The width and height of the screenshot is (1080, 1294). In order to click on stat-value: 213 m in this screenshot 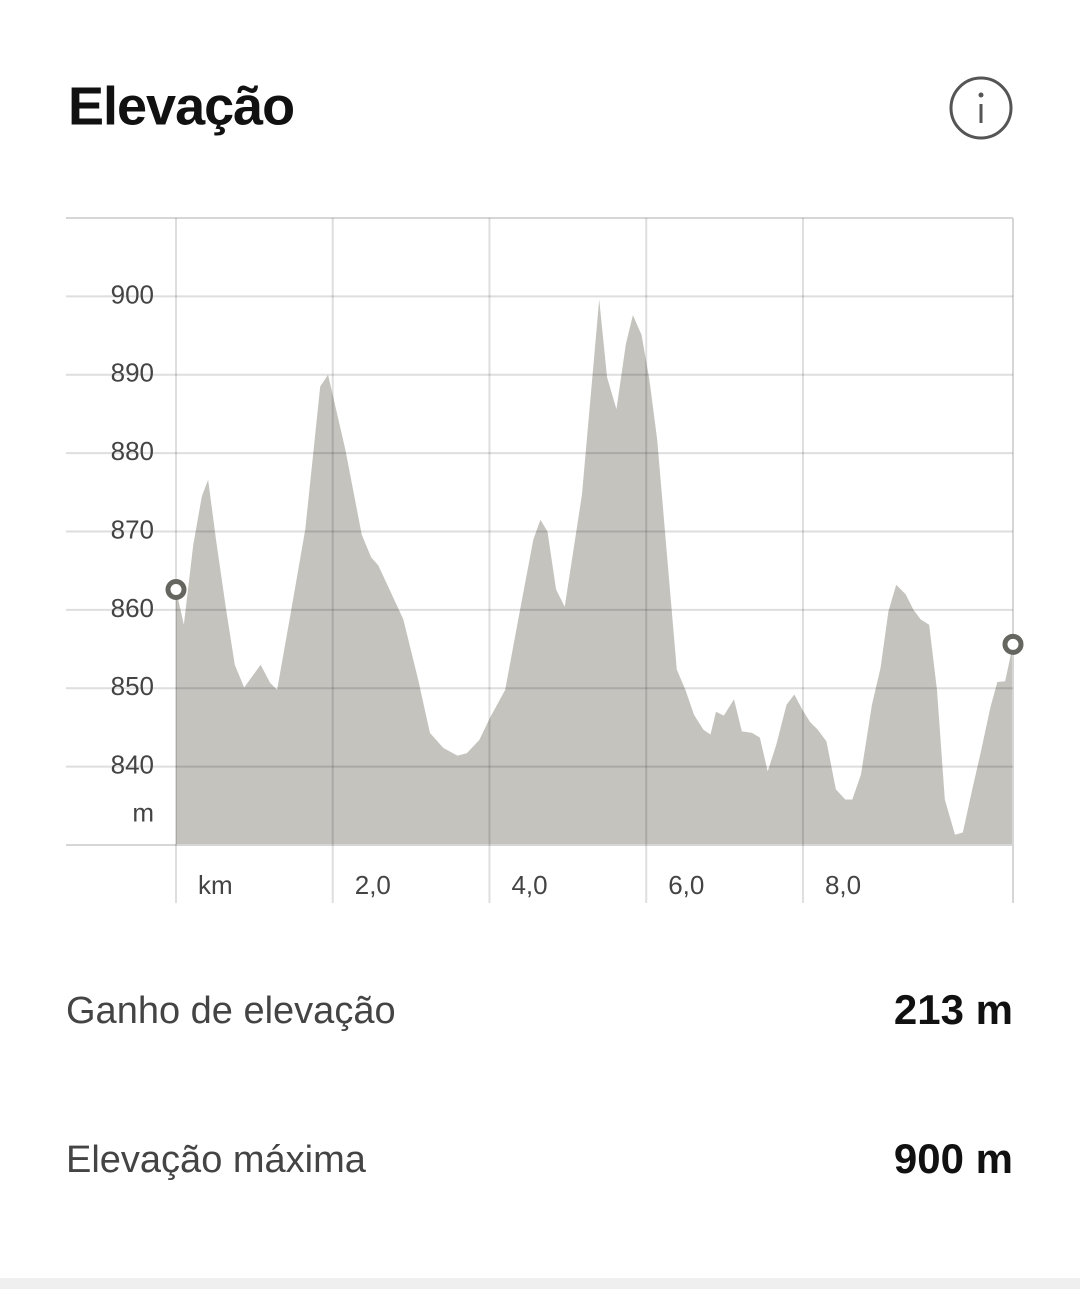, I will do `click(953, 1009)`.